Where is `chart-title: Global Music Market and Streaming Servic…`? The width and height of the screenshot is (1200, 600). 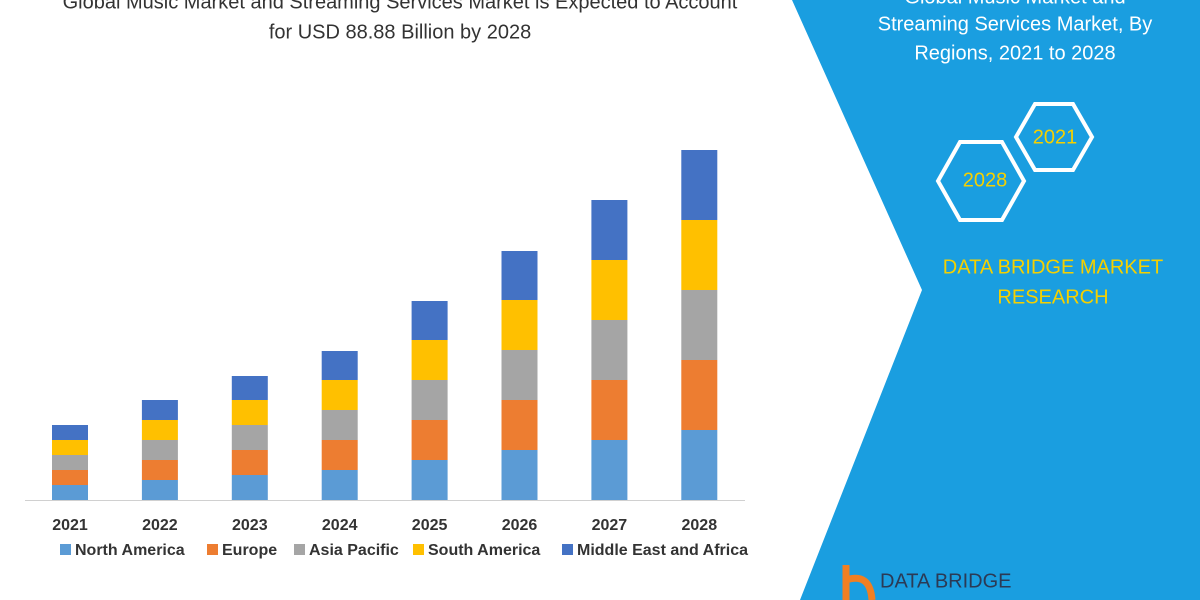
chart-title: Global Music Market and Streaming Servic… is located at coordinates (400, 6).